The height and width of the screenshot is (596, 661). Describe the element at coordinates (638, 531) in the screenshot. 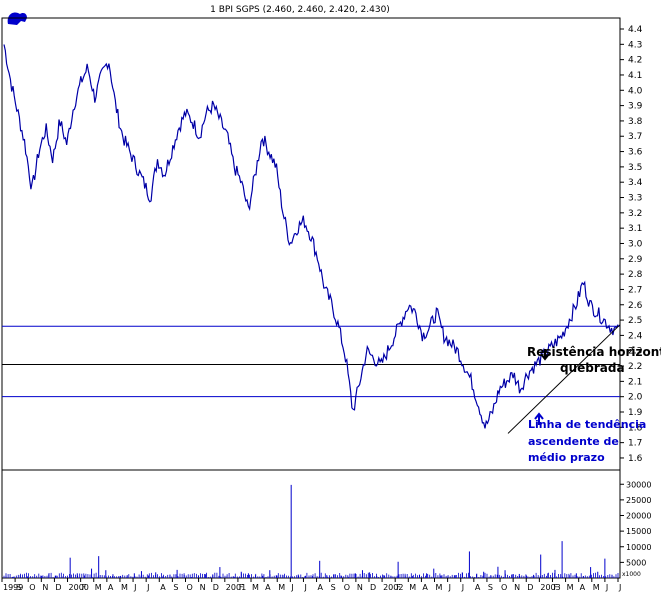

I see `volume-tick-label: 15000` at that location.